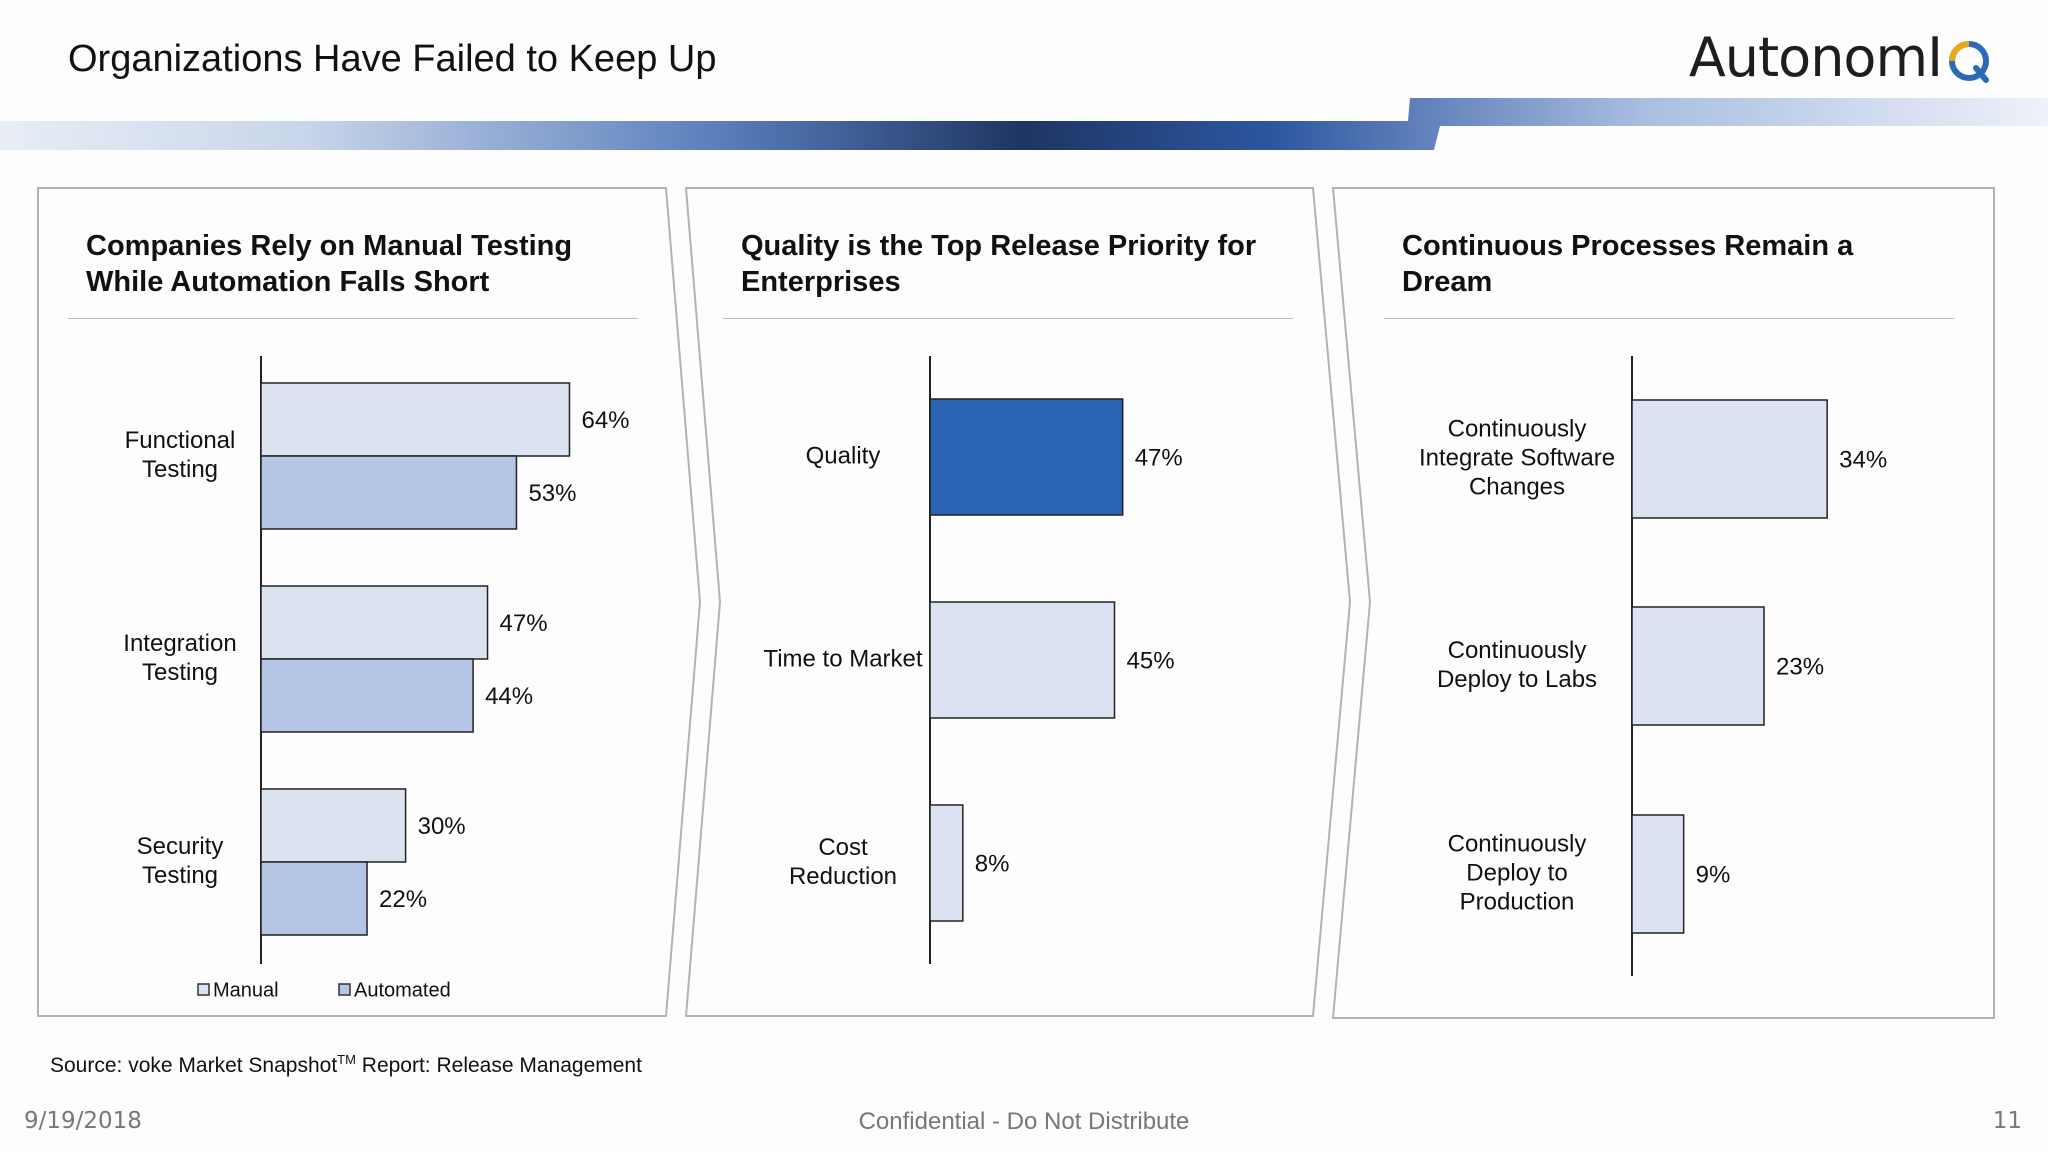 This screenshot has height=1152, width=2048. I want to click on panel1-category-label-3-line2: Testing, so click(180, 875).